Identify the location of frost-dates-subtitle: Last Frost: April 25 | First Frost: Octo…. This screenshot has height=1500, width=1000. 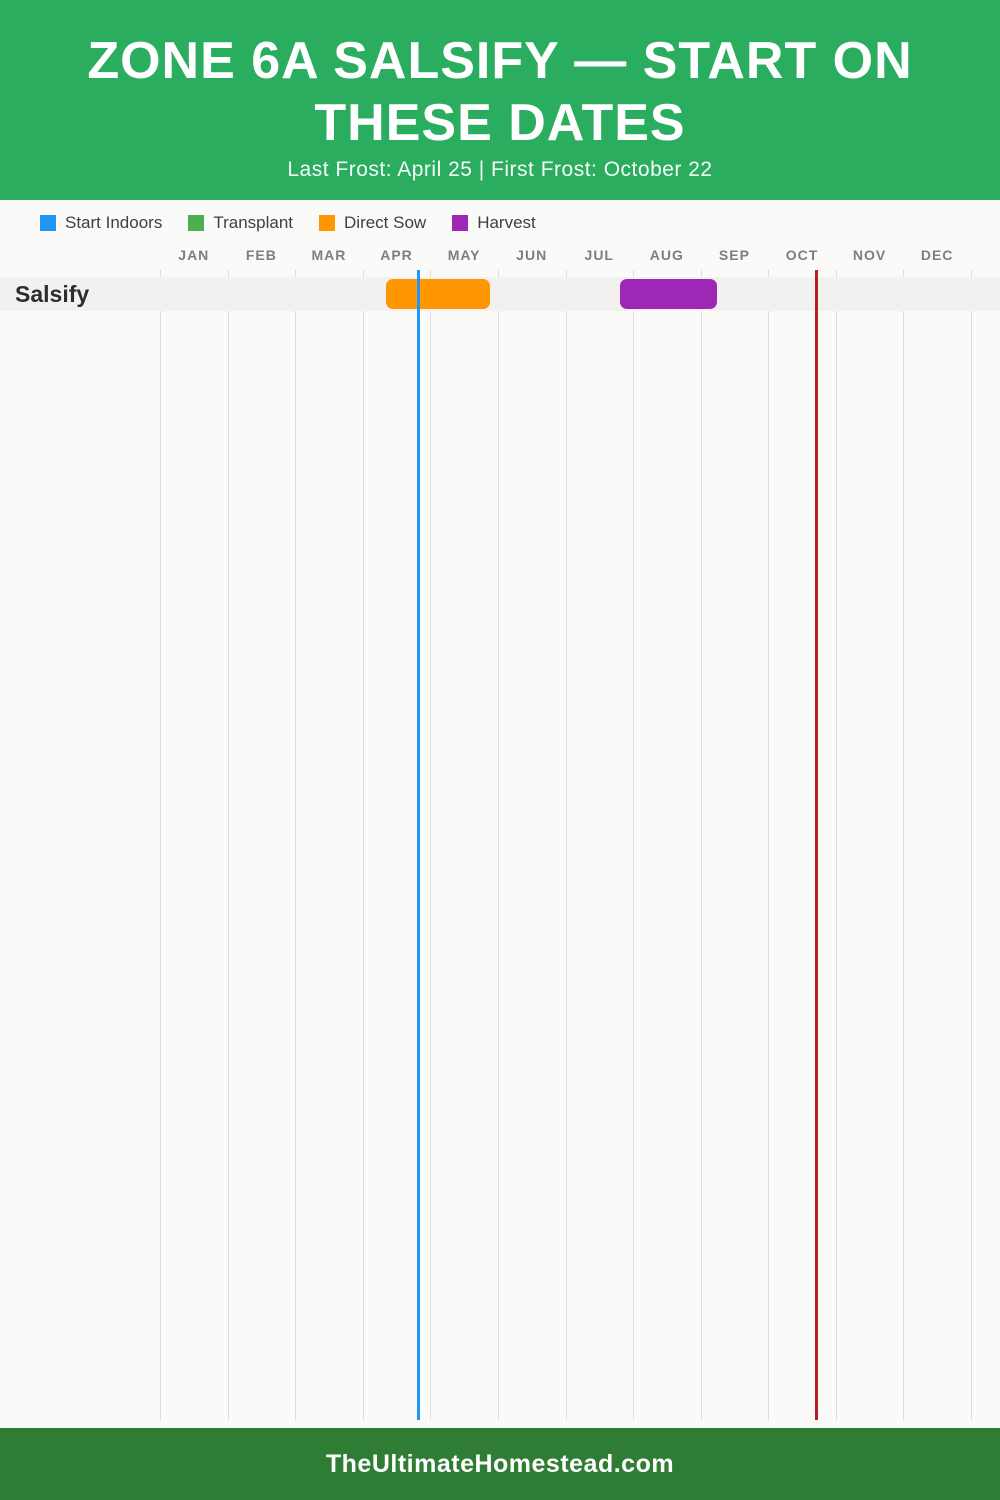
(500, 169).